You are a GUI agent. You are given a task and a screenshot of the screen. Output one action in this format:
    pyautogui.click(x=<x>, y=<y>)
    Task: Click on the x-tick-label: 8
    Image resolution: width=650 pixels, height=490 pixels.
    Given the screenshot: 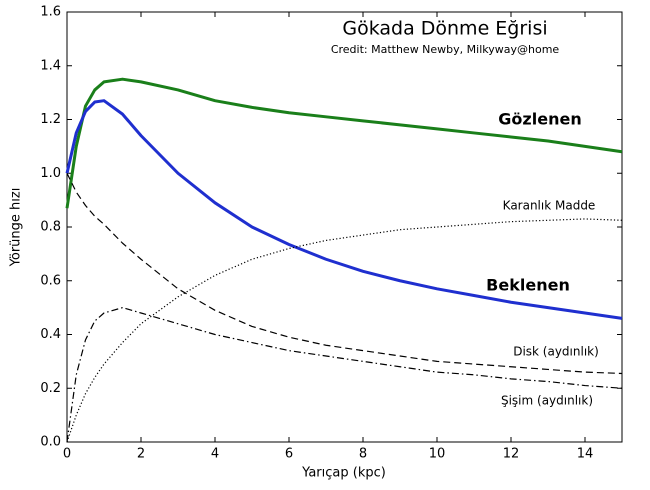 What is the action you would take?
    pyautogui.click(x=363, y=454)
    